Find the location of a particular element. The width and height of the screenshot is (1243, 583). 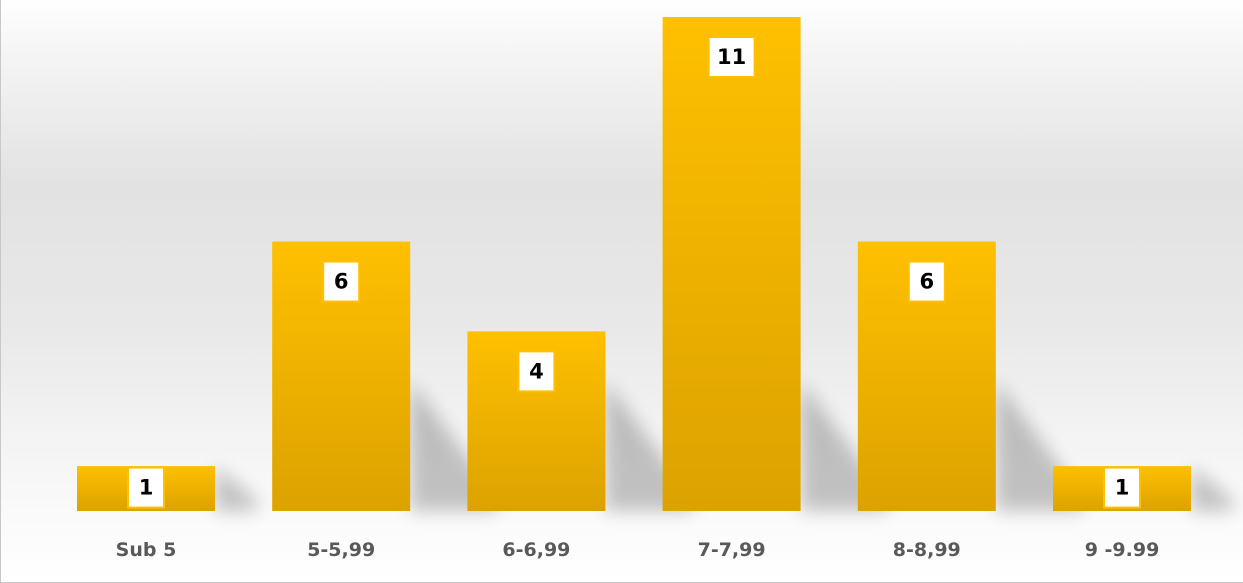

data-label: 4 is located at coordinates (536, 371).